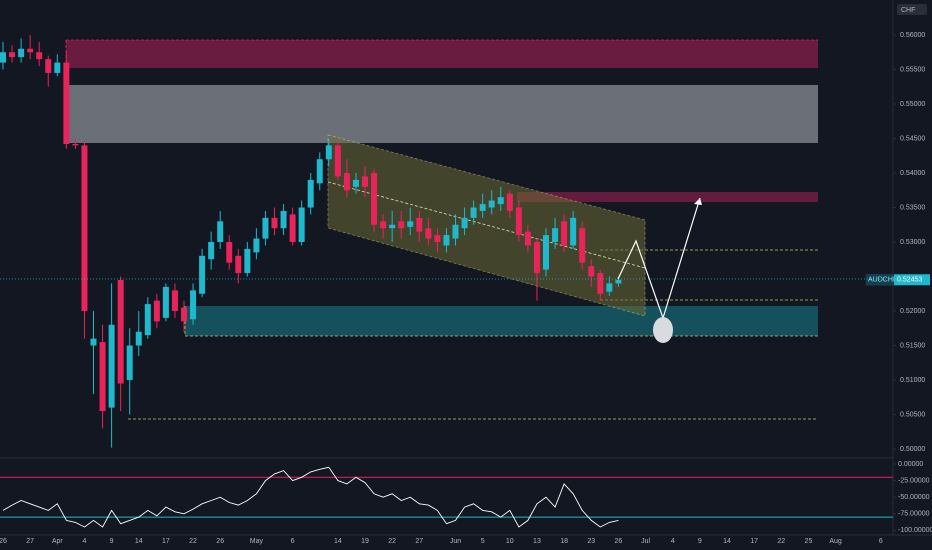 The height and width of the screenshot is (550, 932). I want to click on x-tick-label: 17, so click(754, 541).